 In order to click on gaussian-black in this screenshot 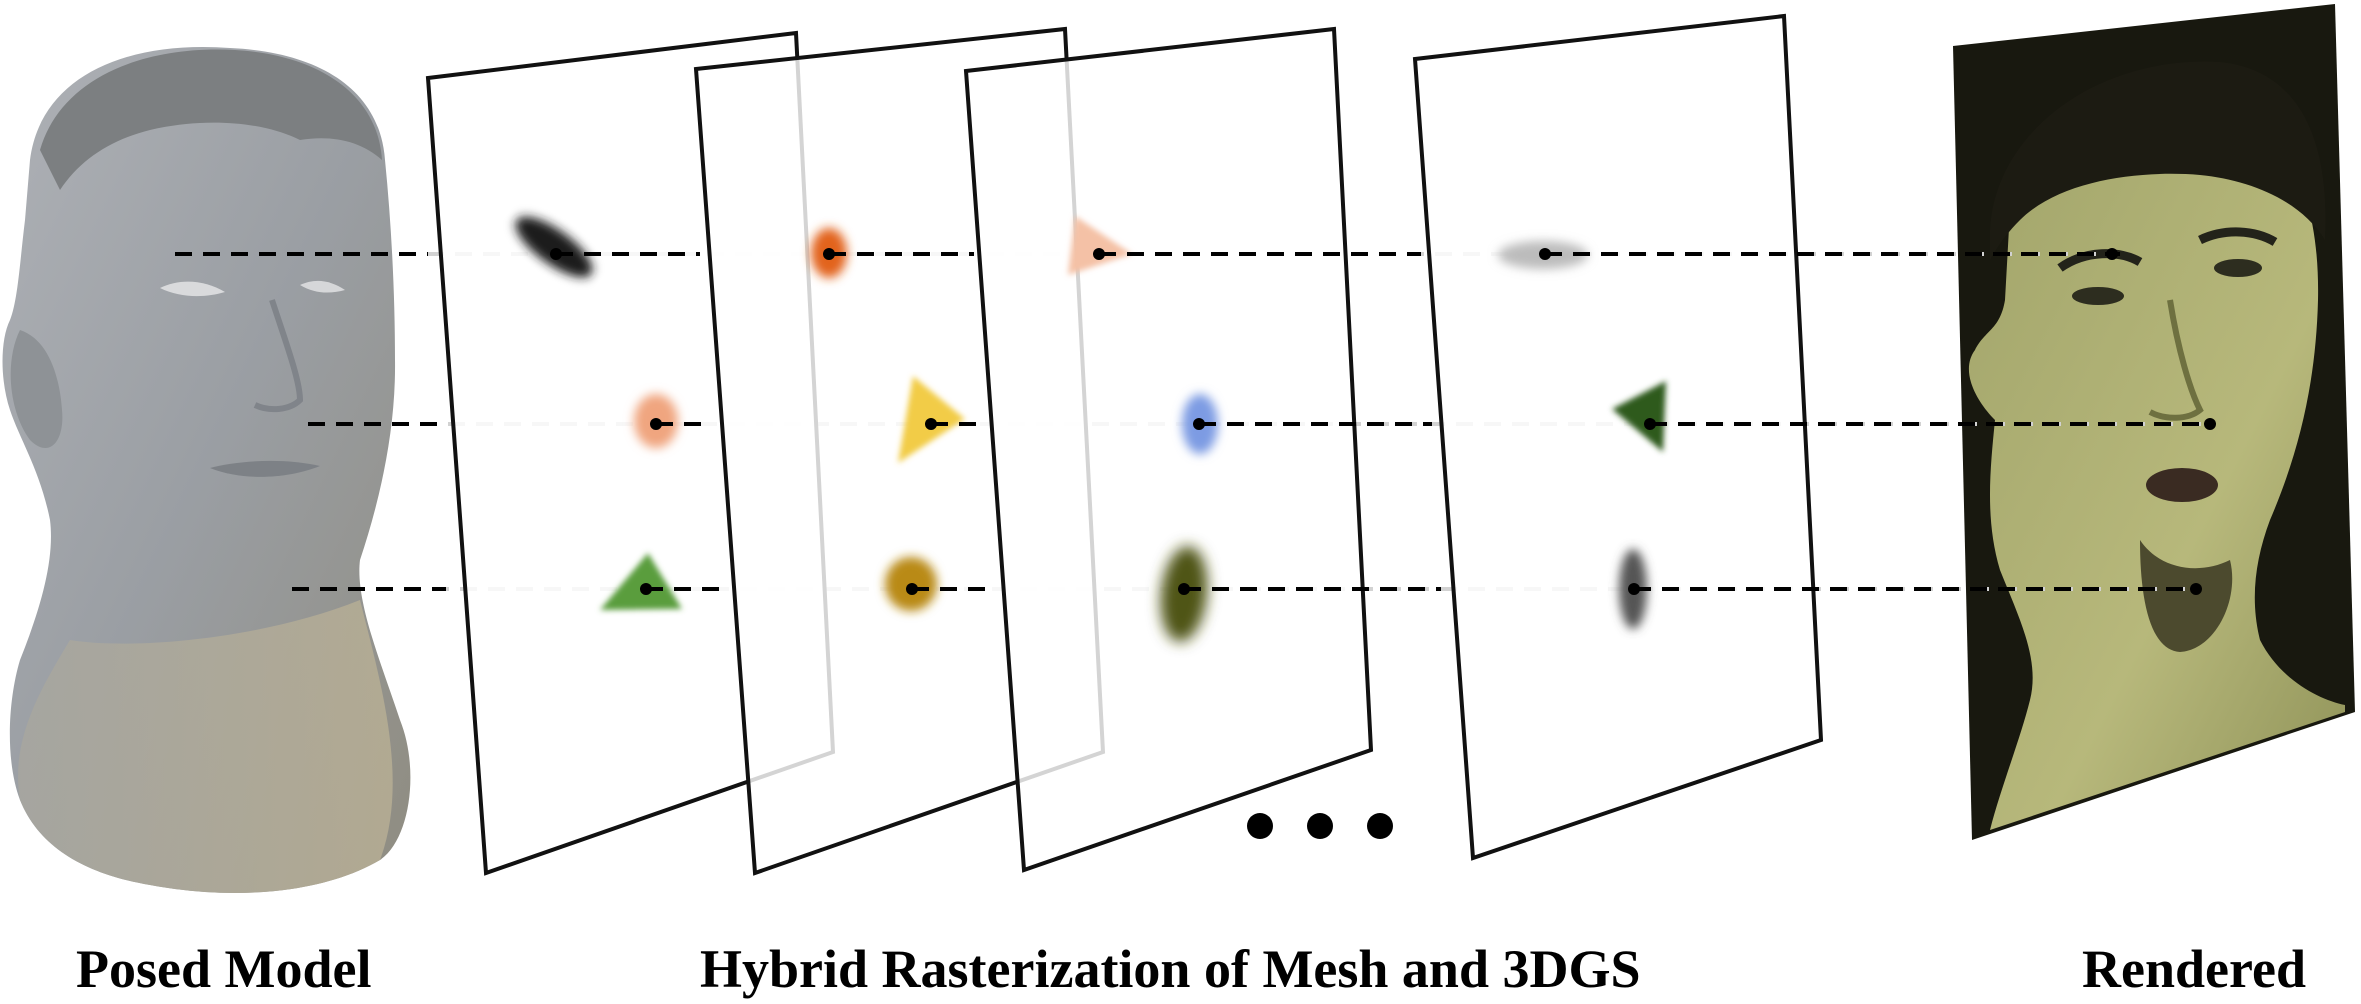, I will do `click(554, 247)`.